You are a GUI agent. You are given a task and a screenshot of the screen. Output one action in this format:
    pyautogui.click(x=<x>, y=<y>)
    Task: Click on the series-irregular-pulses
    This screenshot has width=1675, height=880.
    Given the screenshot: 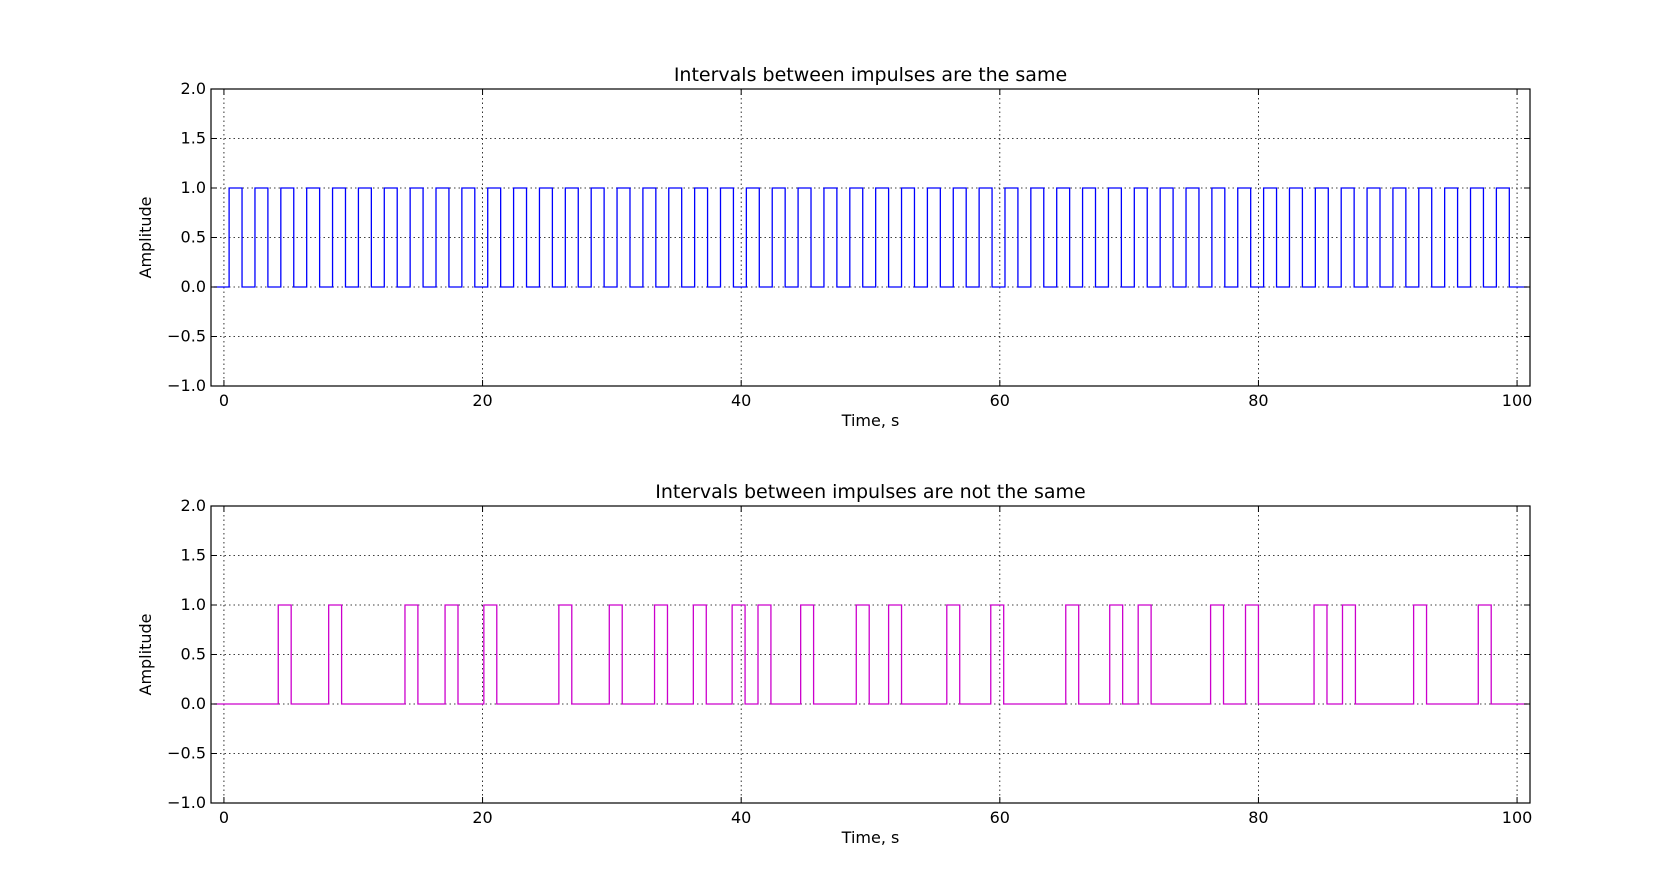 What is the action you would take?
    pyautogui.click(x=870, y=654)
    